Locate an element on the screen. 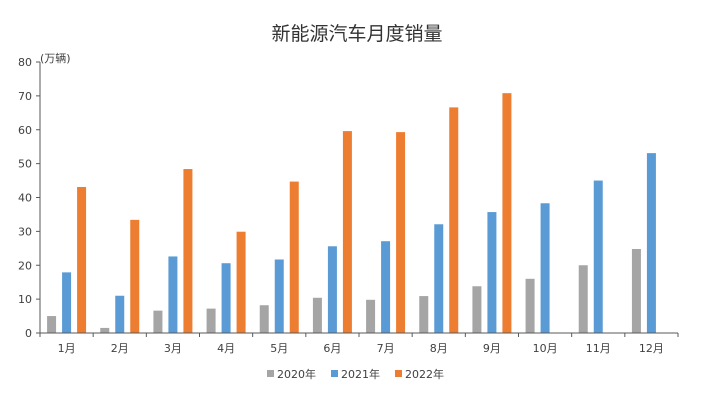  y-tick-label: 20 is located at coordinates (25, 265).